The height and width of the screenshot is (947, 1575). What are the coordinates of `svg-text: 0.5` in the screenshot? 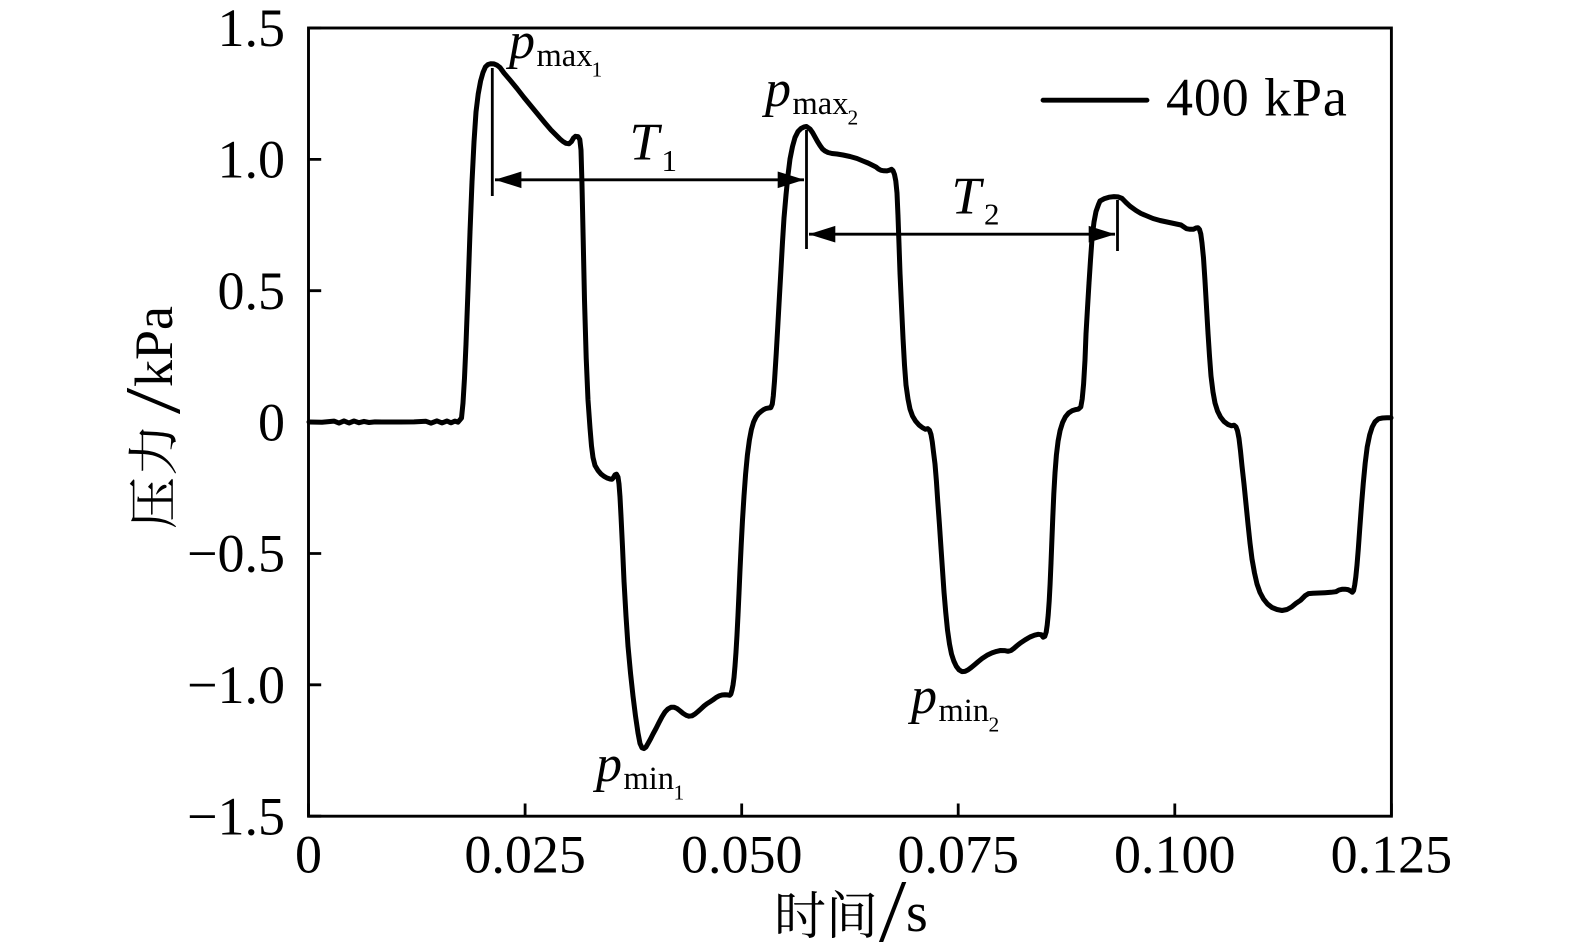 It's located at (252, 291).